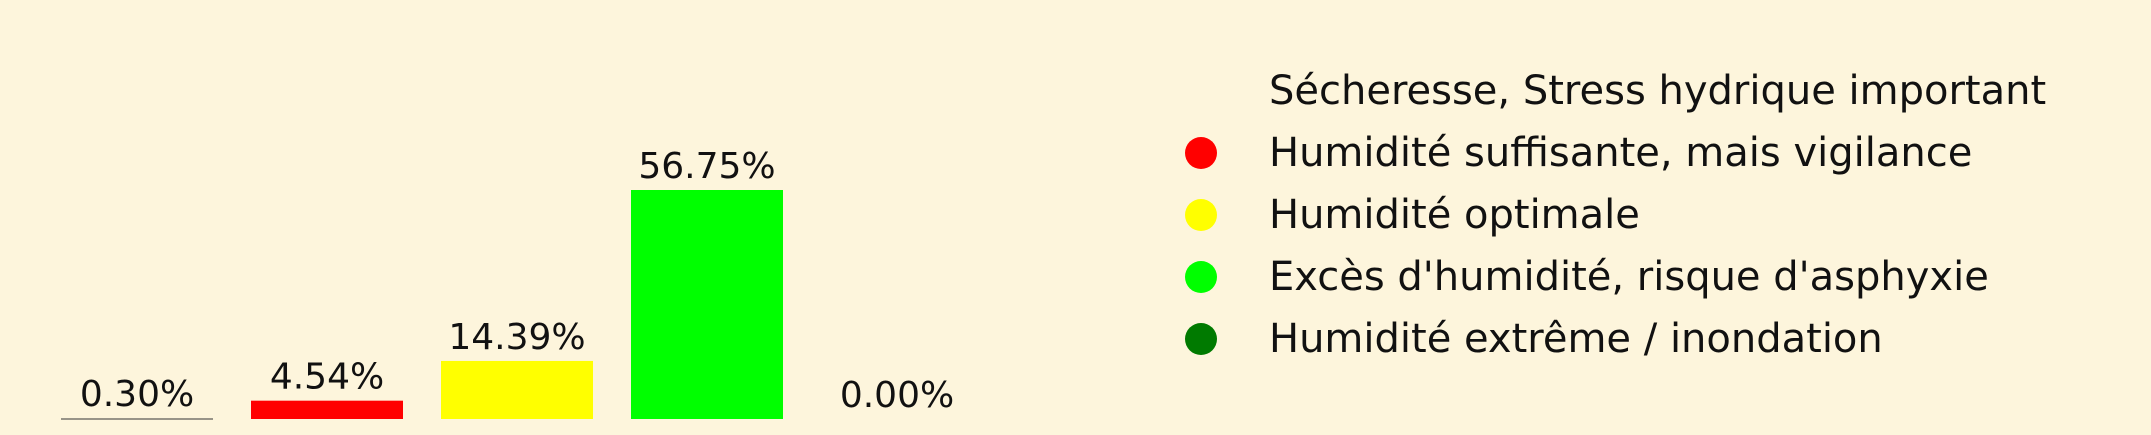  I want to click on legend-item: Humidité optimale, so click(1615, 215).